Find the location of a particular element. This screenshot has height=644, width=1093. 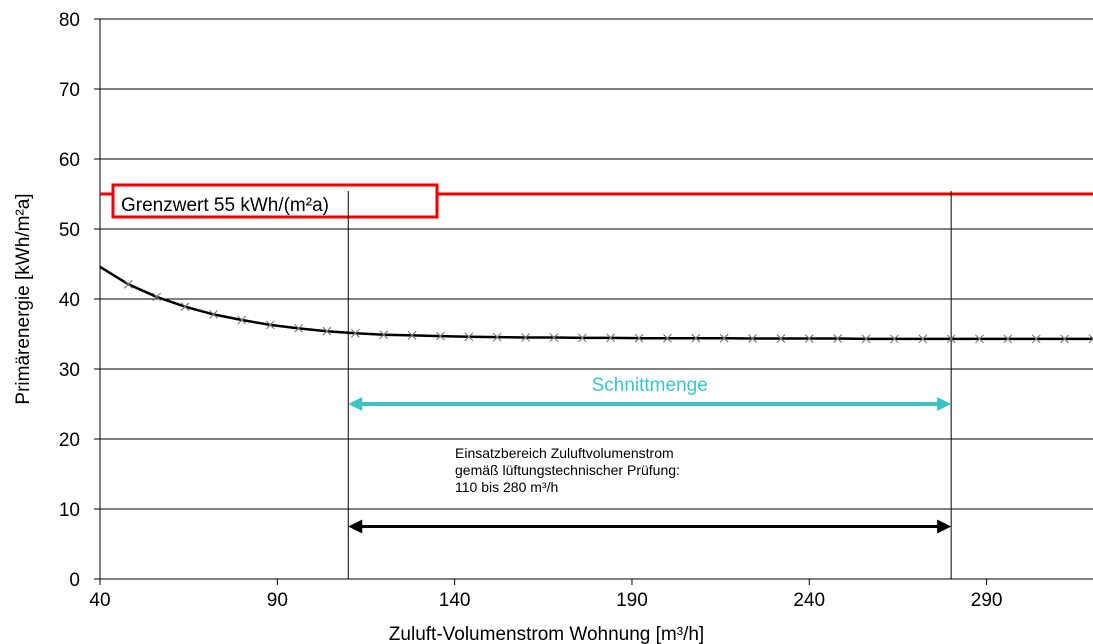

y-tick-label: 30 is located at coordinates (69, 370).